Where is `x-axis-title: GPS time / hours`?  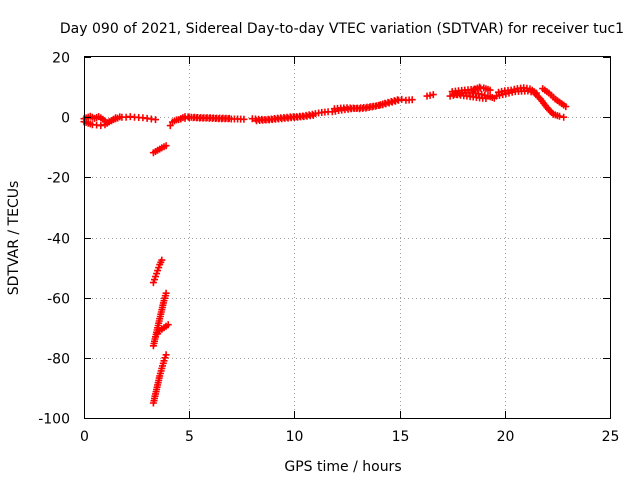
x-axis-title: GPS time / hours is located at coordinates (342, 467).